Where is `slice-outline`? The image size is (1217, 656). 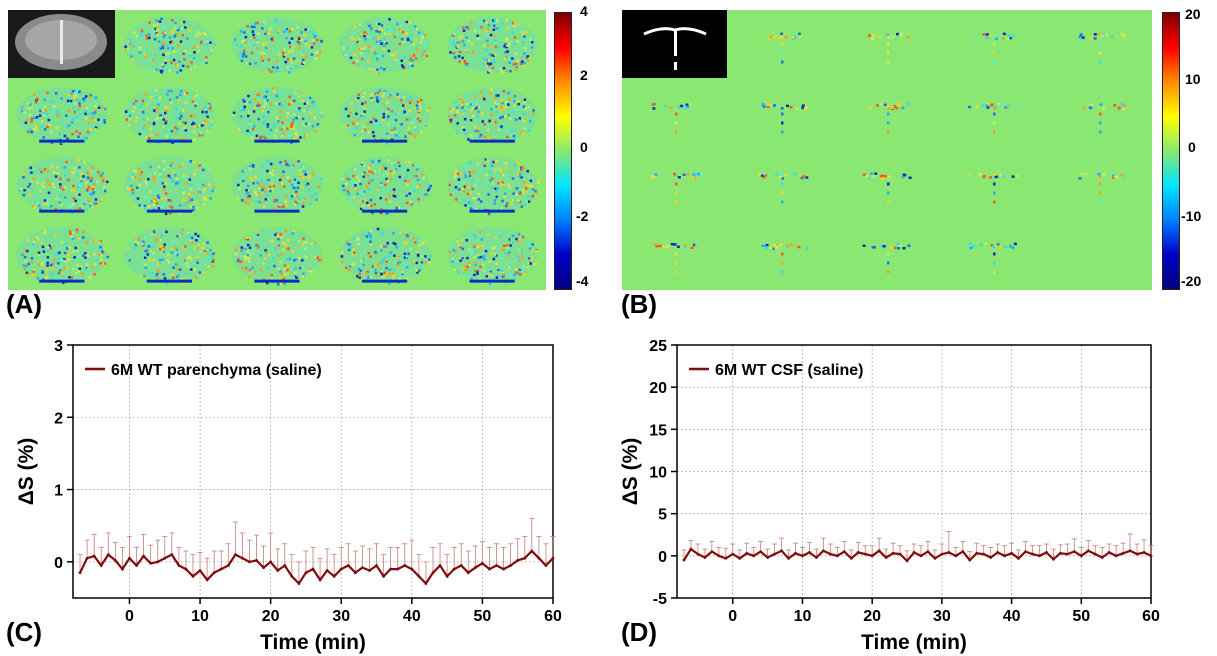
slice-outline is located at coordinates (492, 185).